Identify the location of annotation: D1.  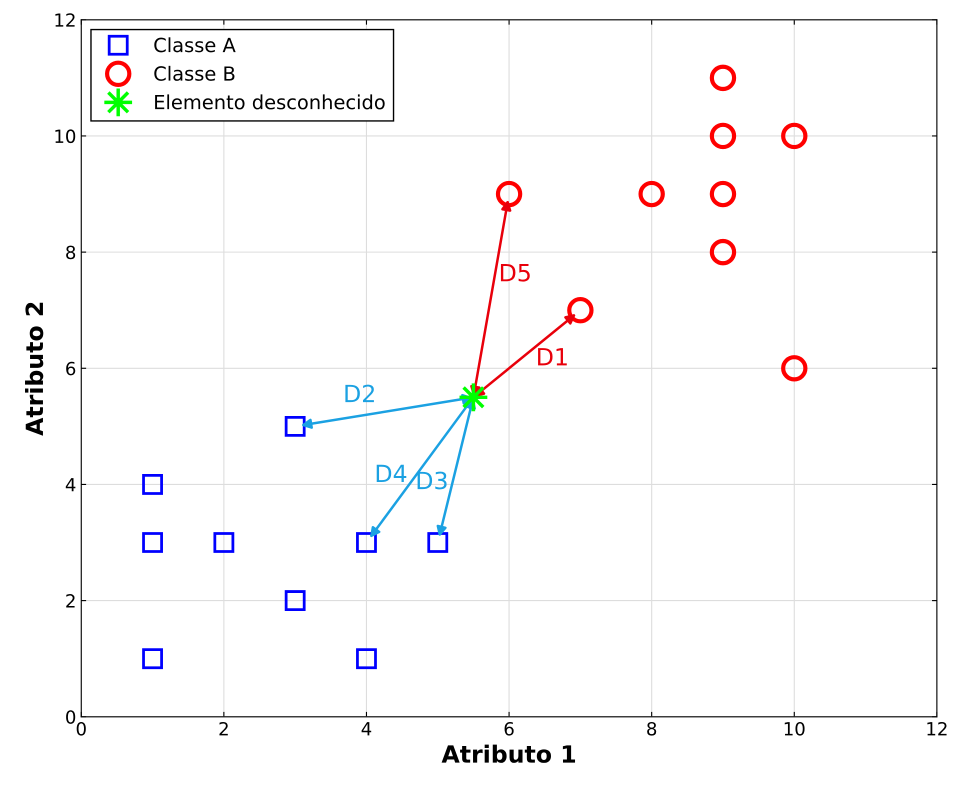
(552, 357).